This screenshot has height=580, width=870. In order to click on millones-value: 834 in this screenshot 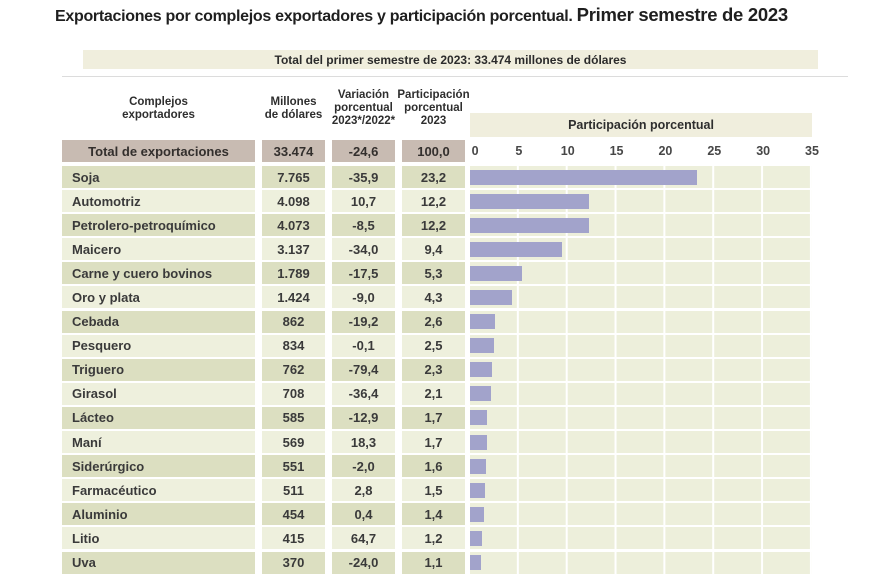, I will do `click(293, 345)`.